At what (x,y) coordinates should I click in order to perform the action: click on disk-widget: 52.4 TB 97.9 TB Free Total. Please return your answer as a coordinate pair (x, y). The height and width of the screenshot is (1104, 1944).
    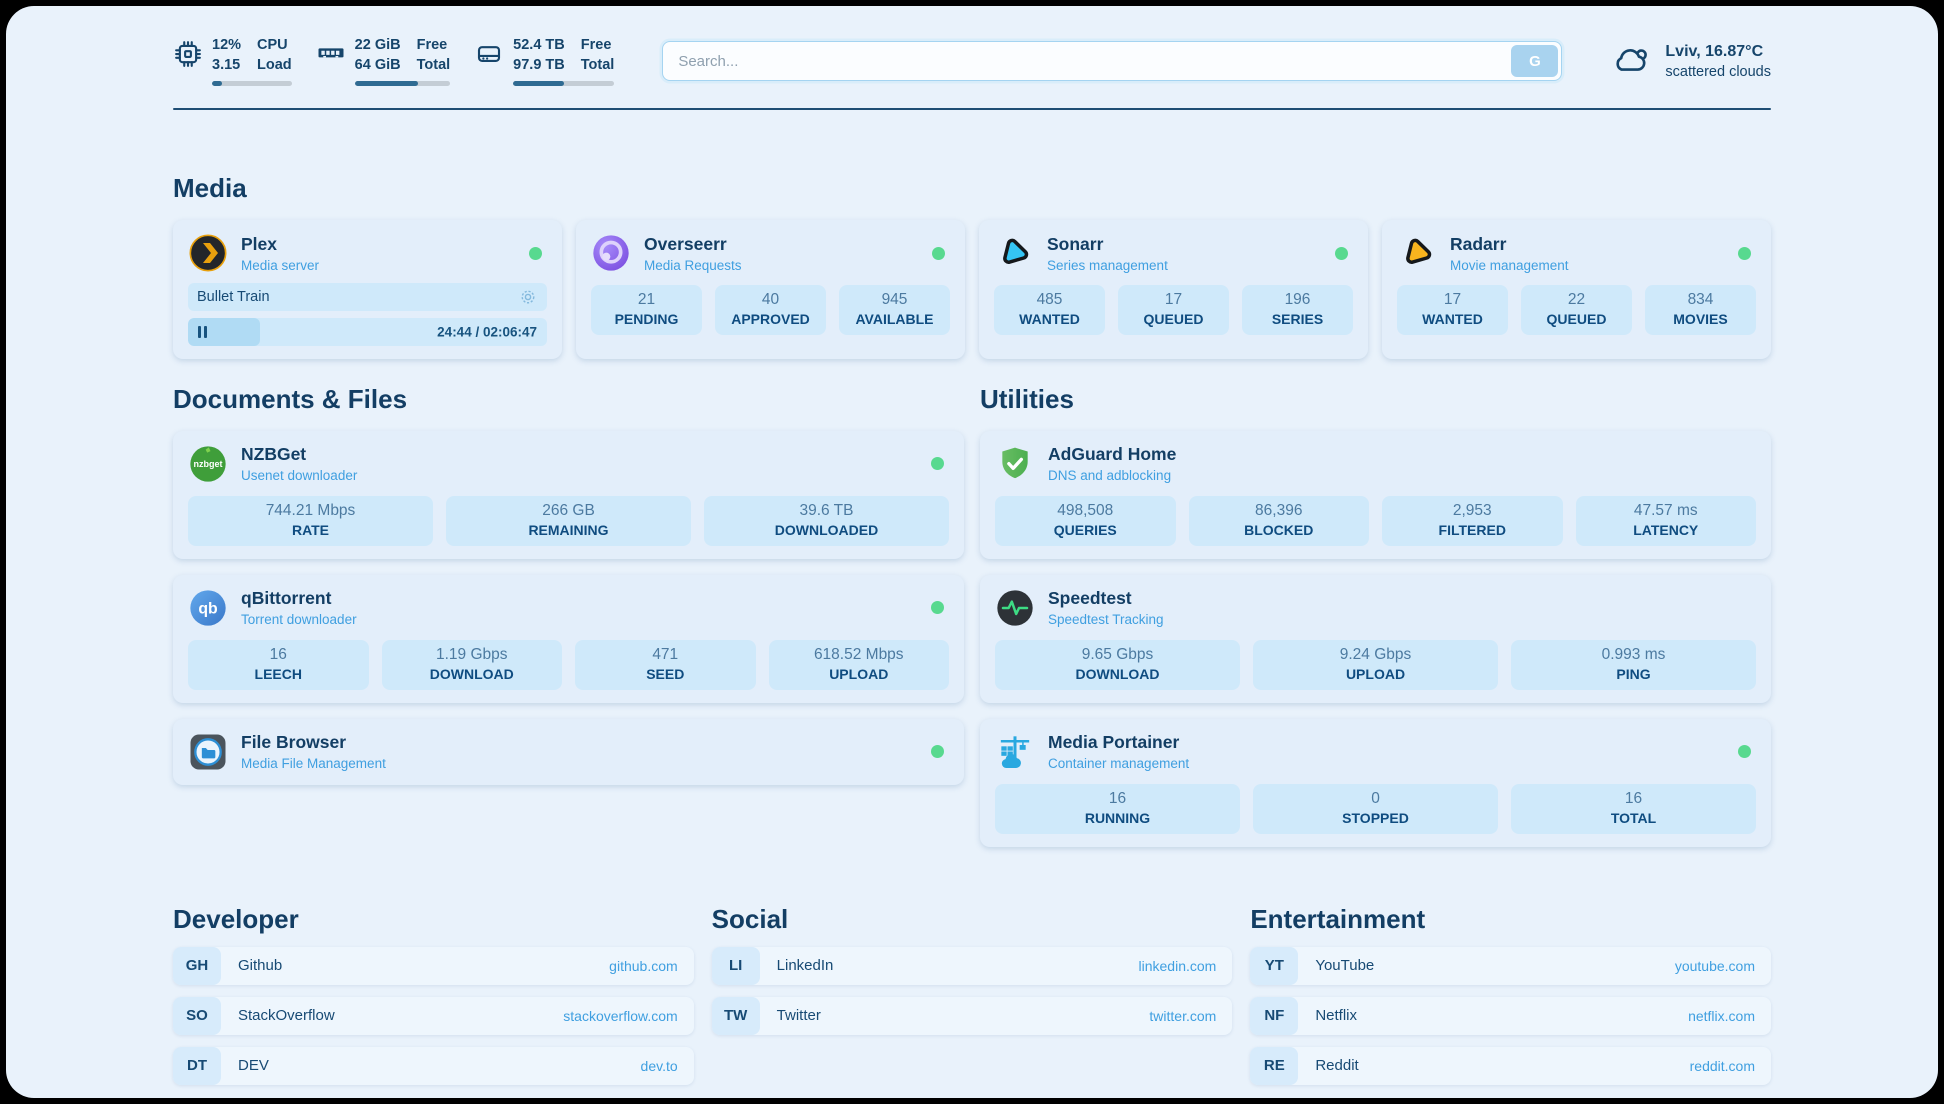
    Looking at the image, I should click on (544, 61).